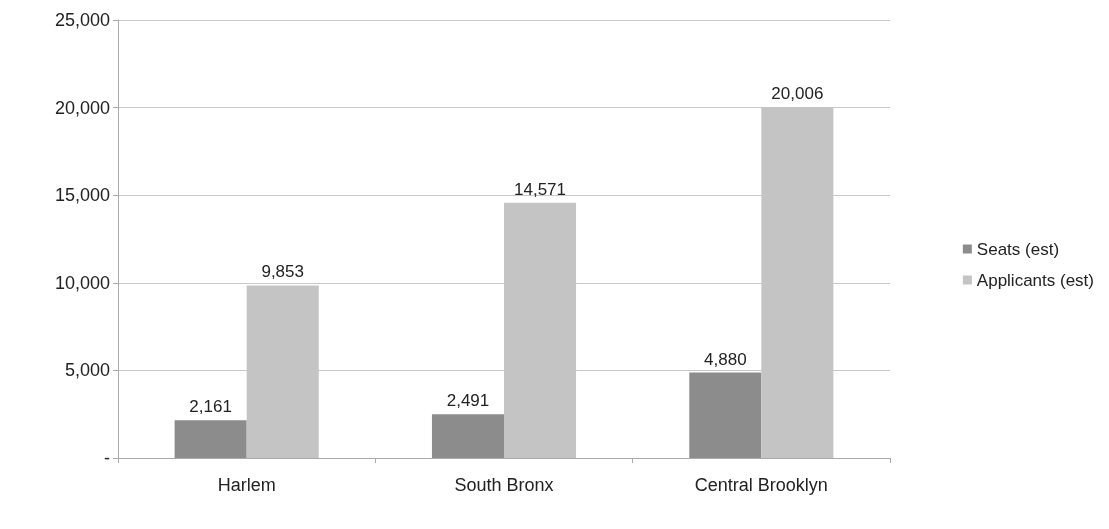 The height and width of the screenshot is (529, 1109). Describe the element at coordinates (246, 485) in the screenshot. I see `x-tick-label: Harlem` at that location.